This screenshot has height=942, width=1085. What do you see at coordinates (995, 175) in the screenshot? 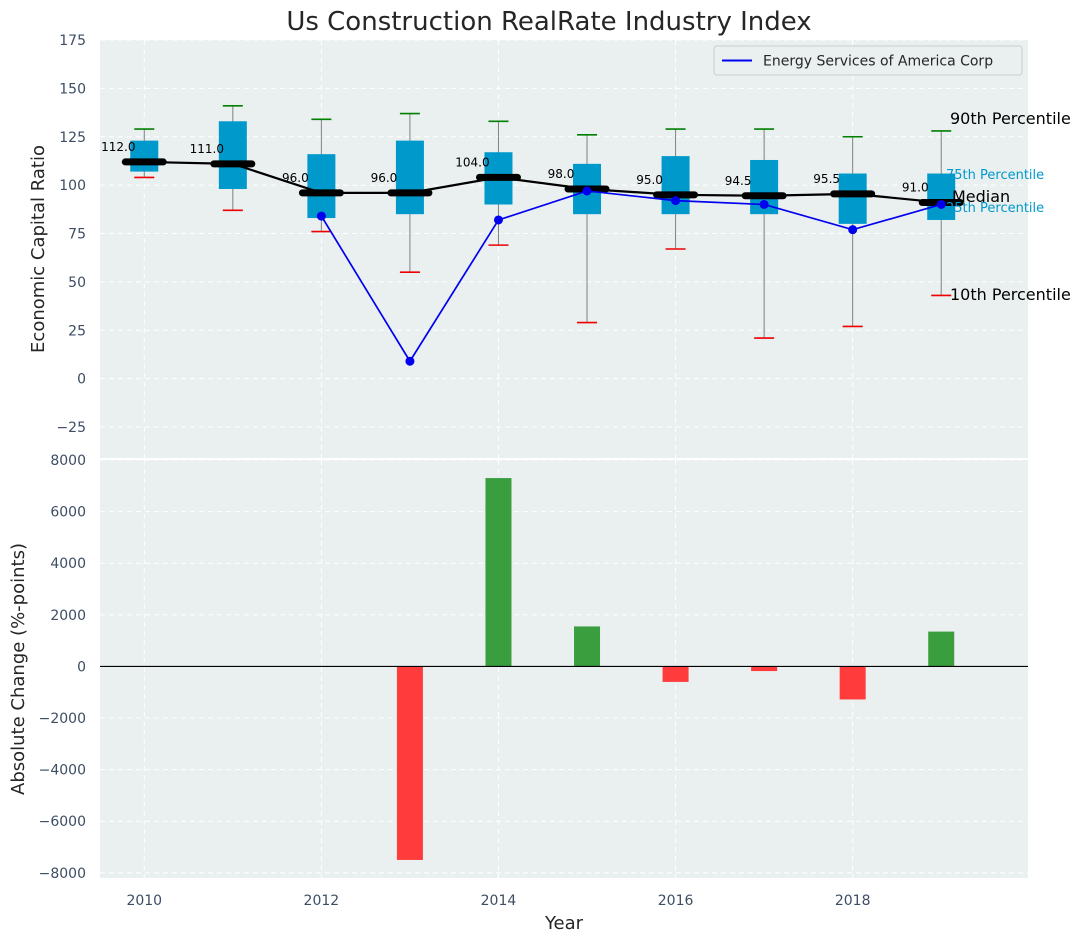
I see `p75-annotation: 75th Percentile` at bounding box center [995, 175].